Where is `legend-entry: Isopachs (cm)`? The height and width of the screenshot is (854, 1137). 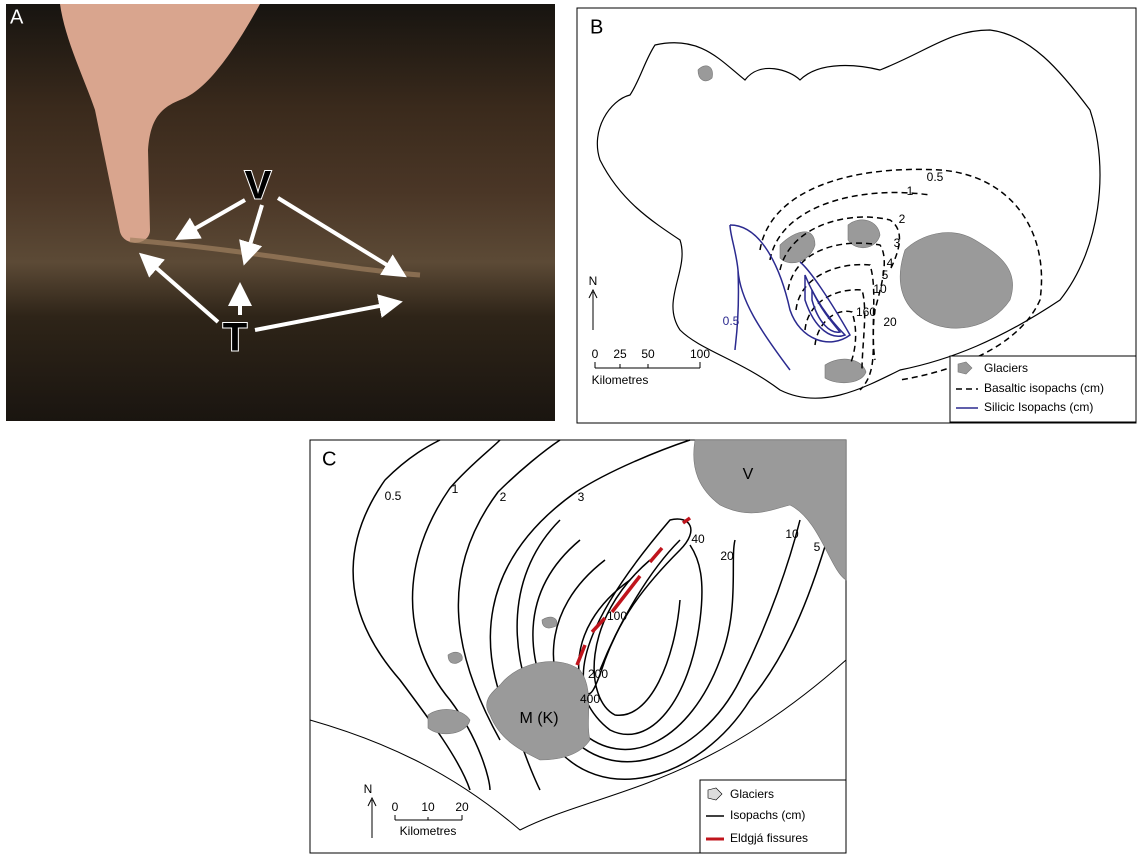 legend-entry: Isopachs (cm) is located at coordinates (767, 815).